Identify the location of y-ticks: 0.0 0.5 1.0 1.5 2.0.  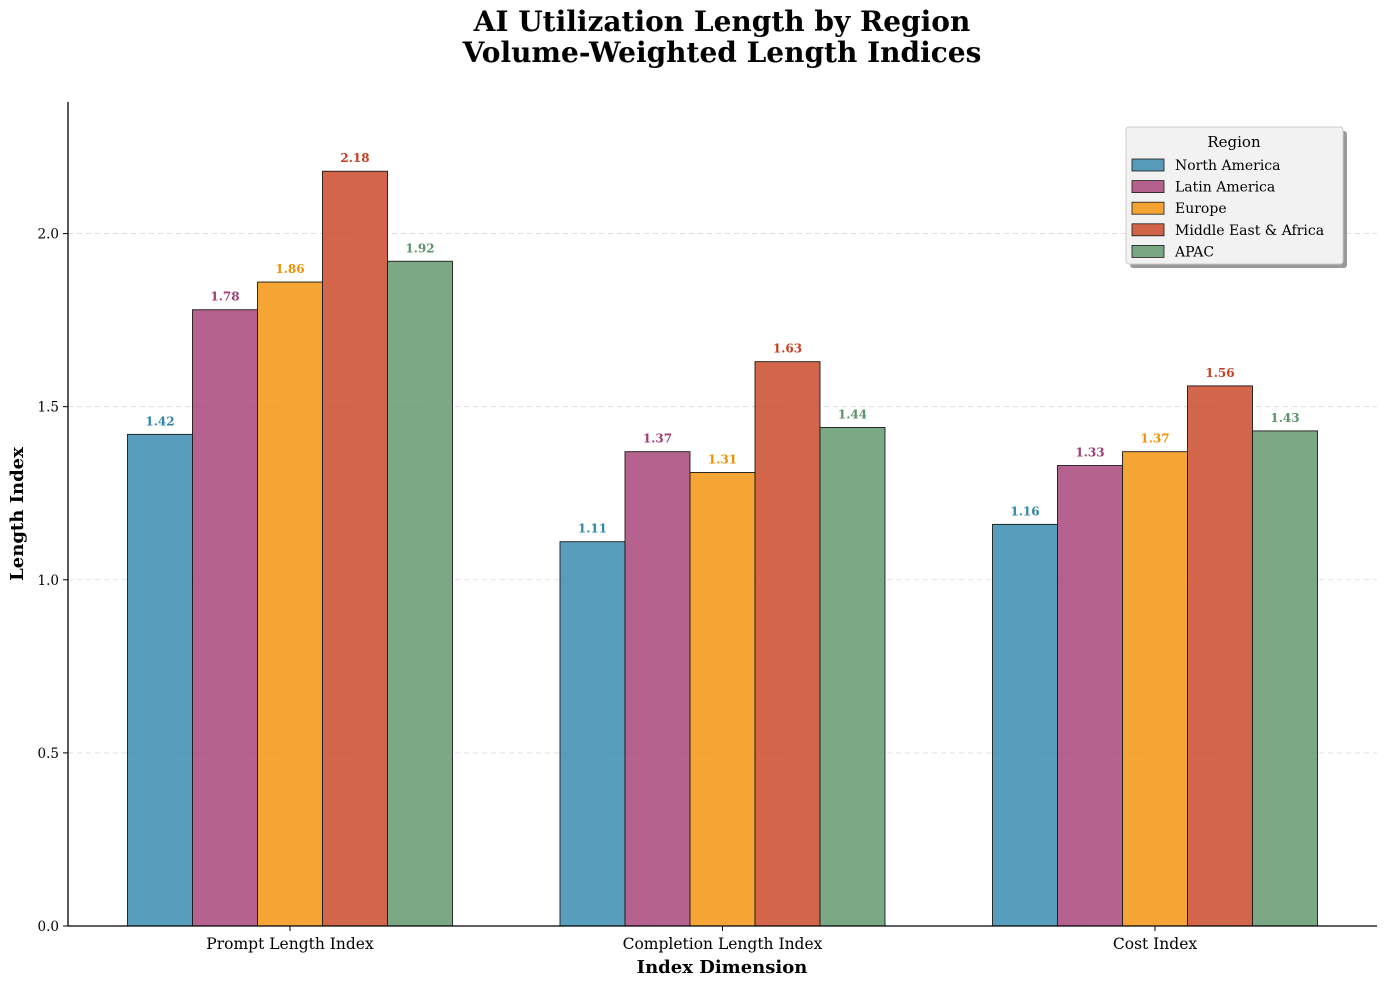
(53, 581).